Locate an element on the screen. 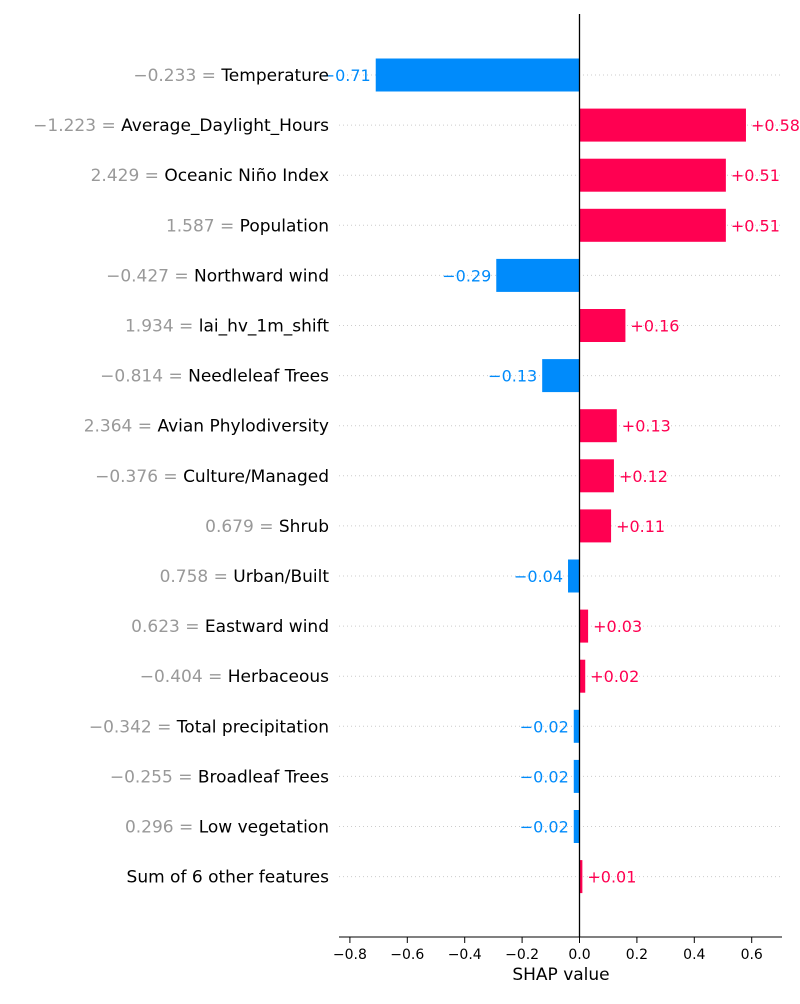  feature-label: 1.934 = lai_hv_1m_shift is located at coordinates (227, 327).